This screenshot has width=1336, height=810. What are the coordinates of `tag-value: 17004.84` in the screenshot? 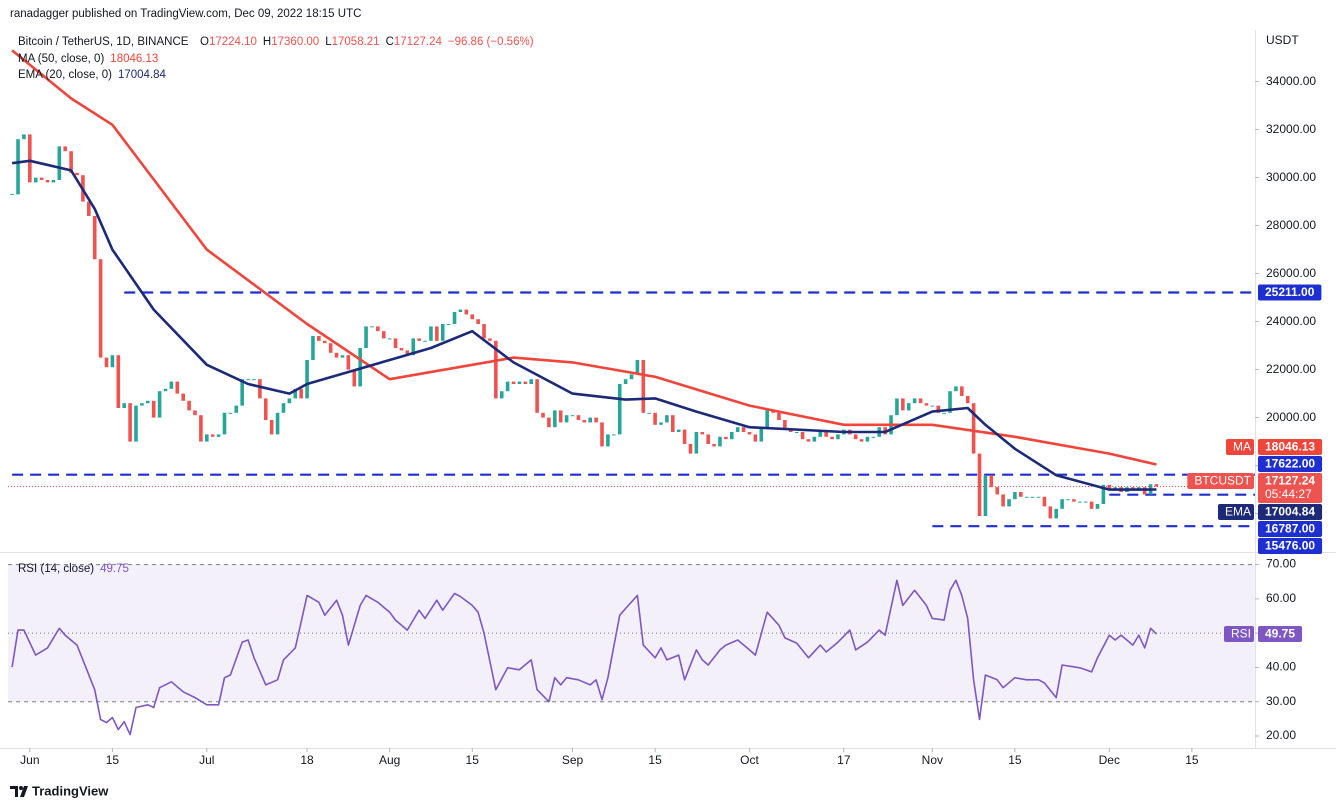 It's located at (1290, 512).